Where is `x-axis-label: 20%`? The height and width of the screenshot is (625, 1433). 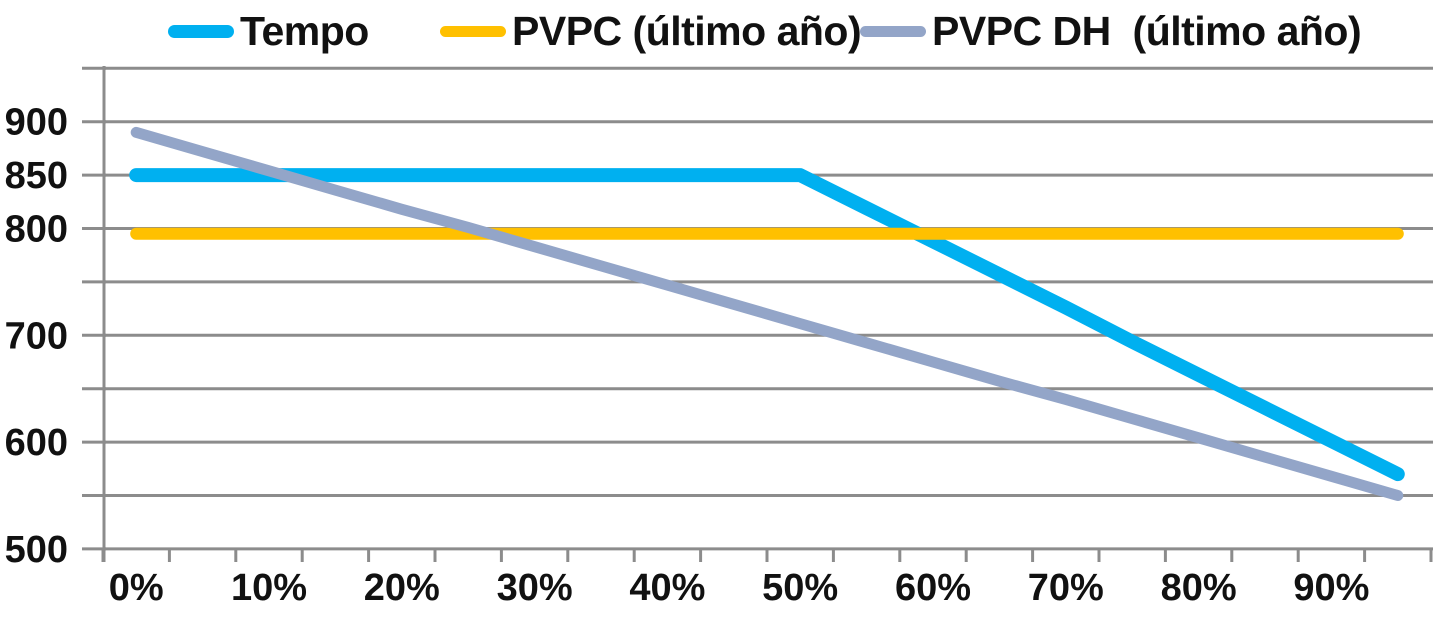 x-axis-label: 20% is located at coordinates (402, 588).